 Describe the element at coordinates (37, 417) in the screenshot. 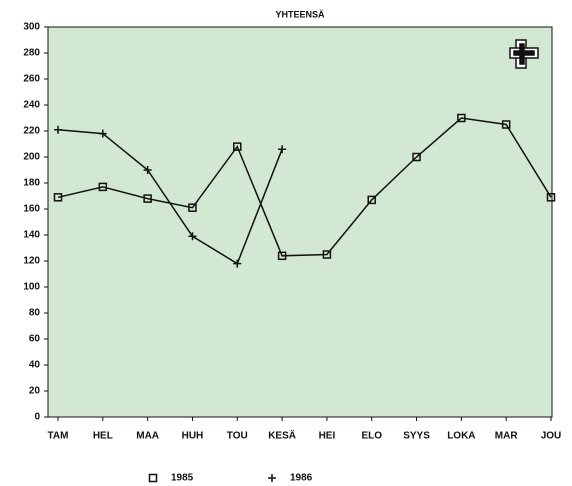

I see `y-tick-label: 0` at that location.